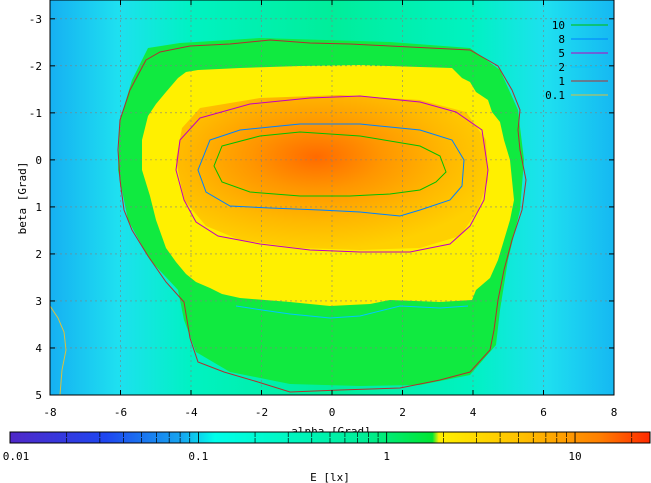 The image size is (651, 483). I want to click on legend-label: 5, so click(561, 53).